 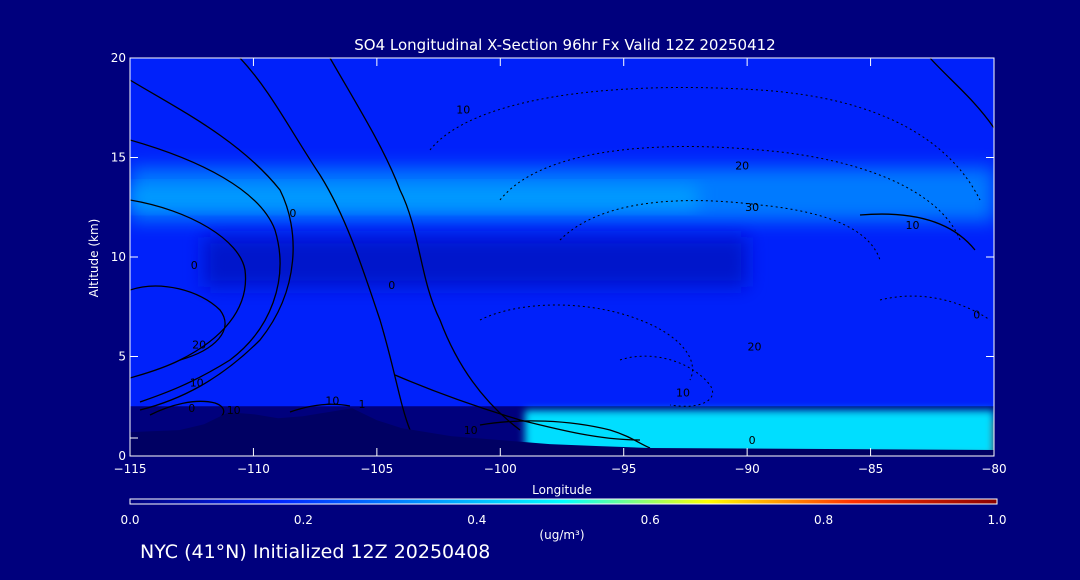 I want to click on colorbar-tick-label: 0.8, so click(x=823, y=520).